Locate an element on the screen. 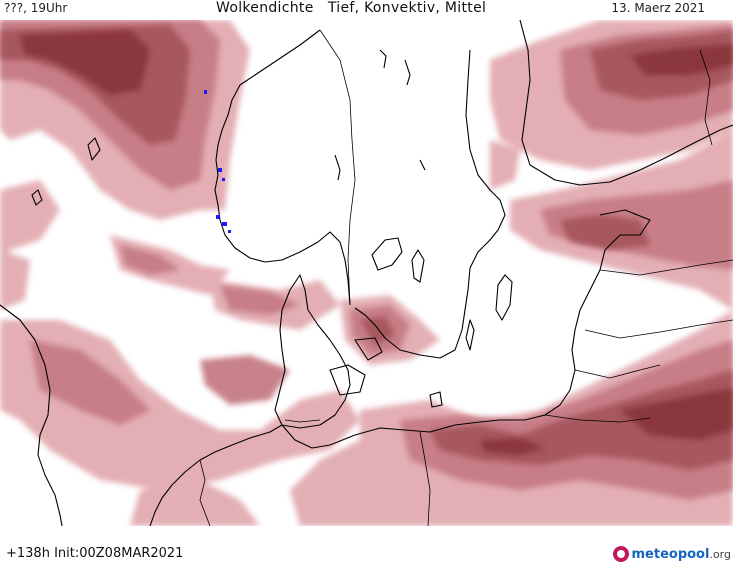 This screenshot has height=566, width=733. forecast-init-label: +138h Init:00Z08MAR2021 is located at coordinates (95, 553).